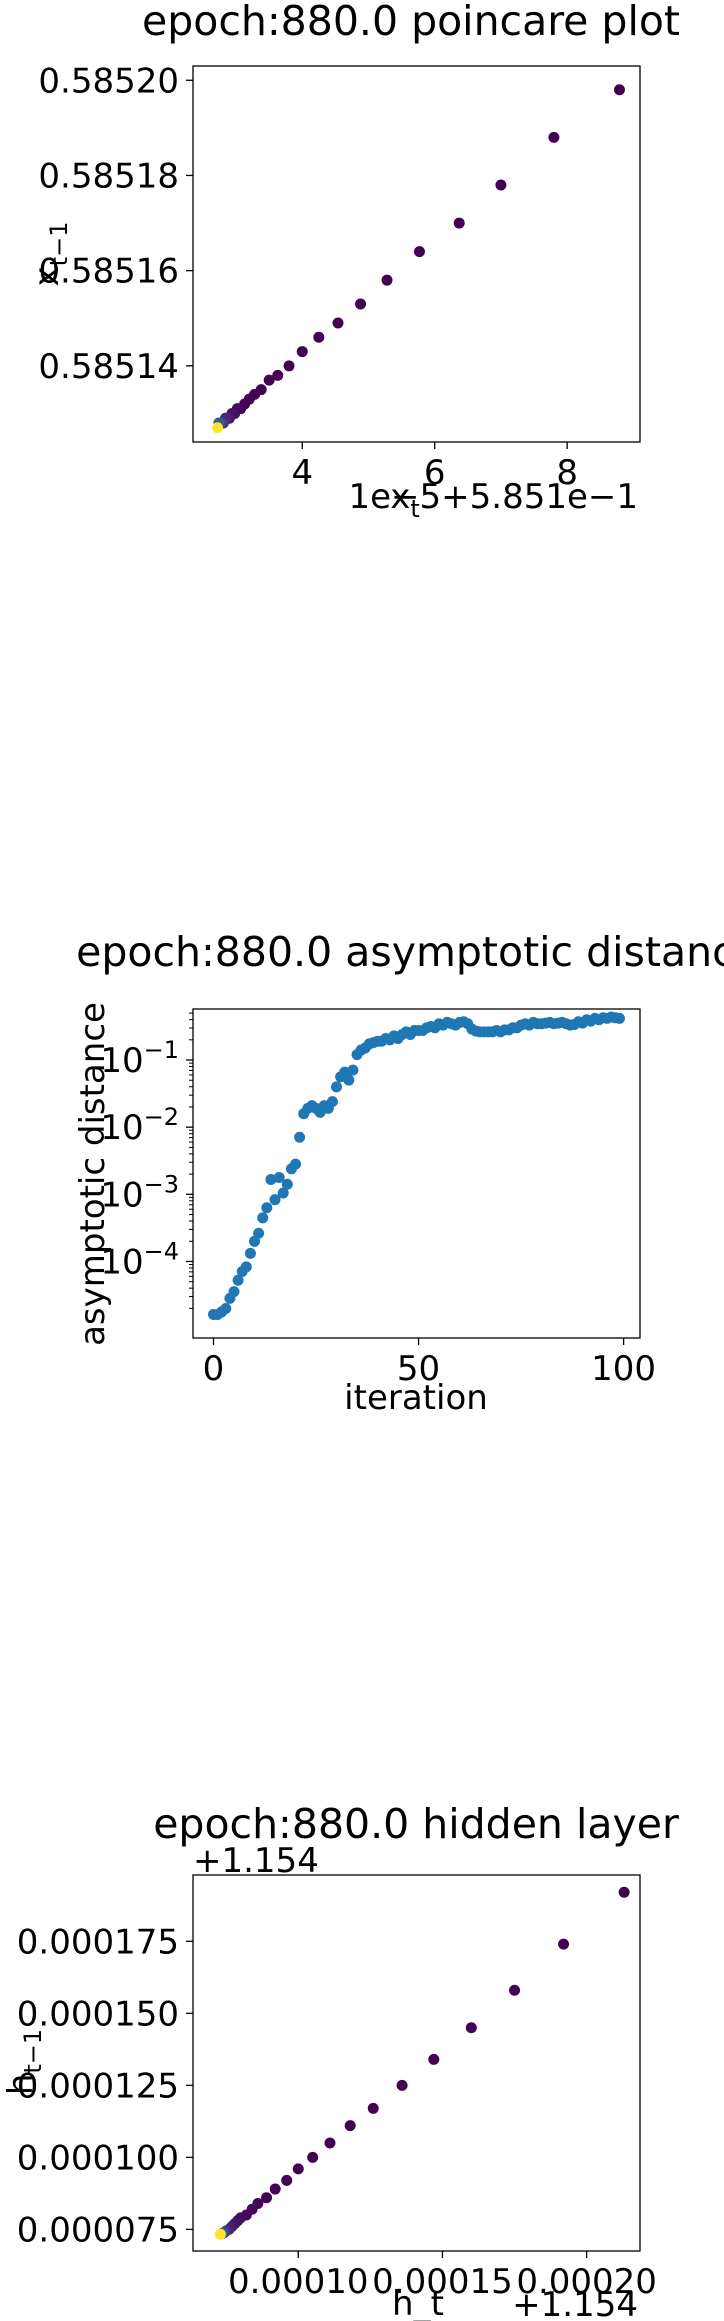  Describe the element at coordinates (98, 2158) in the screenshot. I see `y-tick-label: 0.000100` at that location.